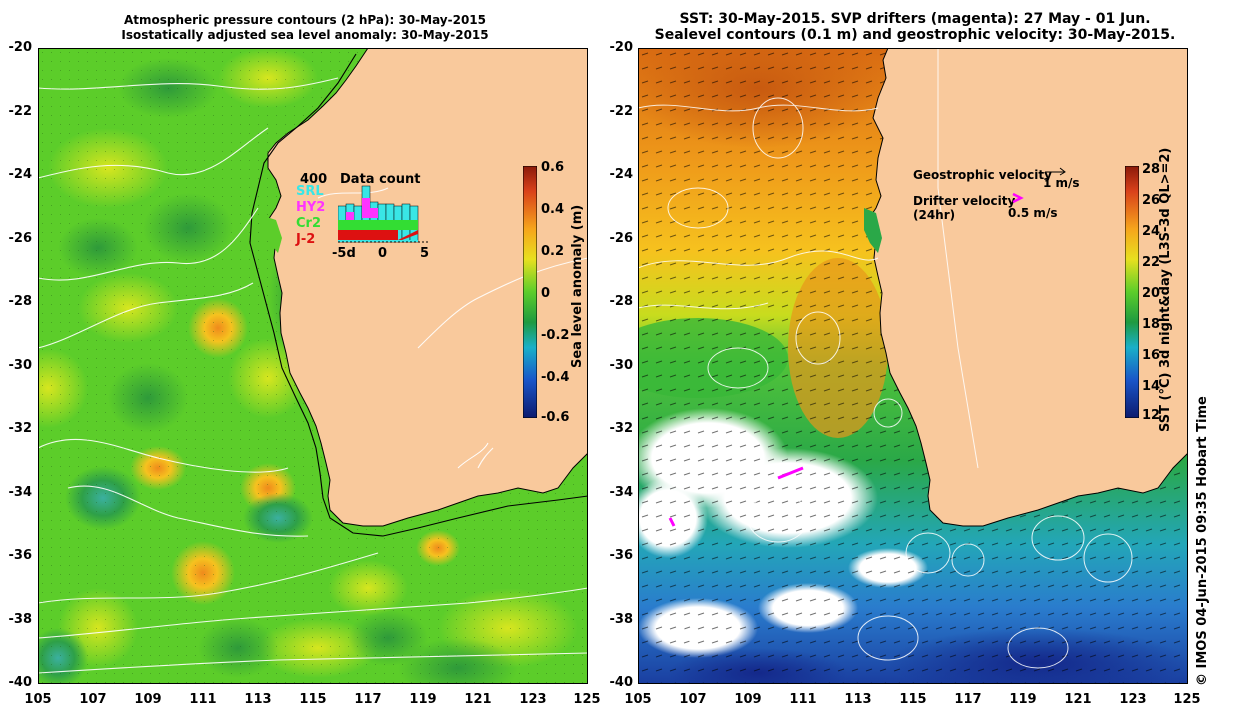 The width and height of the screenshot is (1250, 720). What do you see at coordinates (1165, 289) in the screenshot?
I see `sst-colorbar-label: SST (°C) 3d night&day (L3S-3d QL>=2)` at bounding box center [1165, 289].